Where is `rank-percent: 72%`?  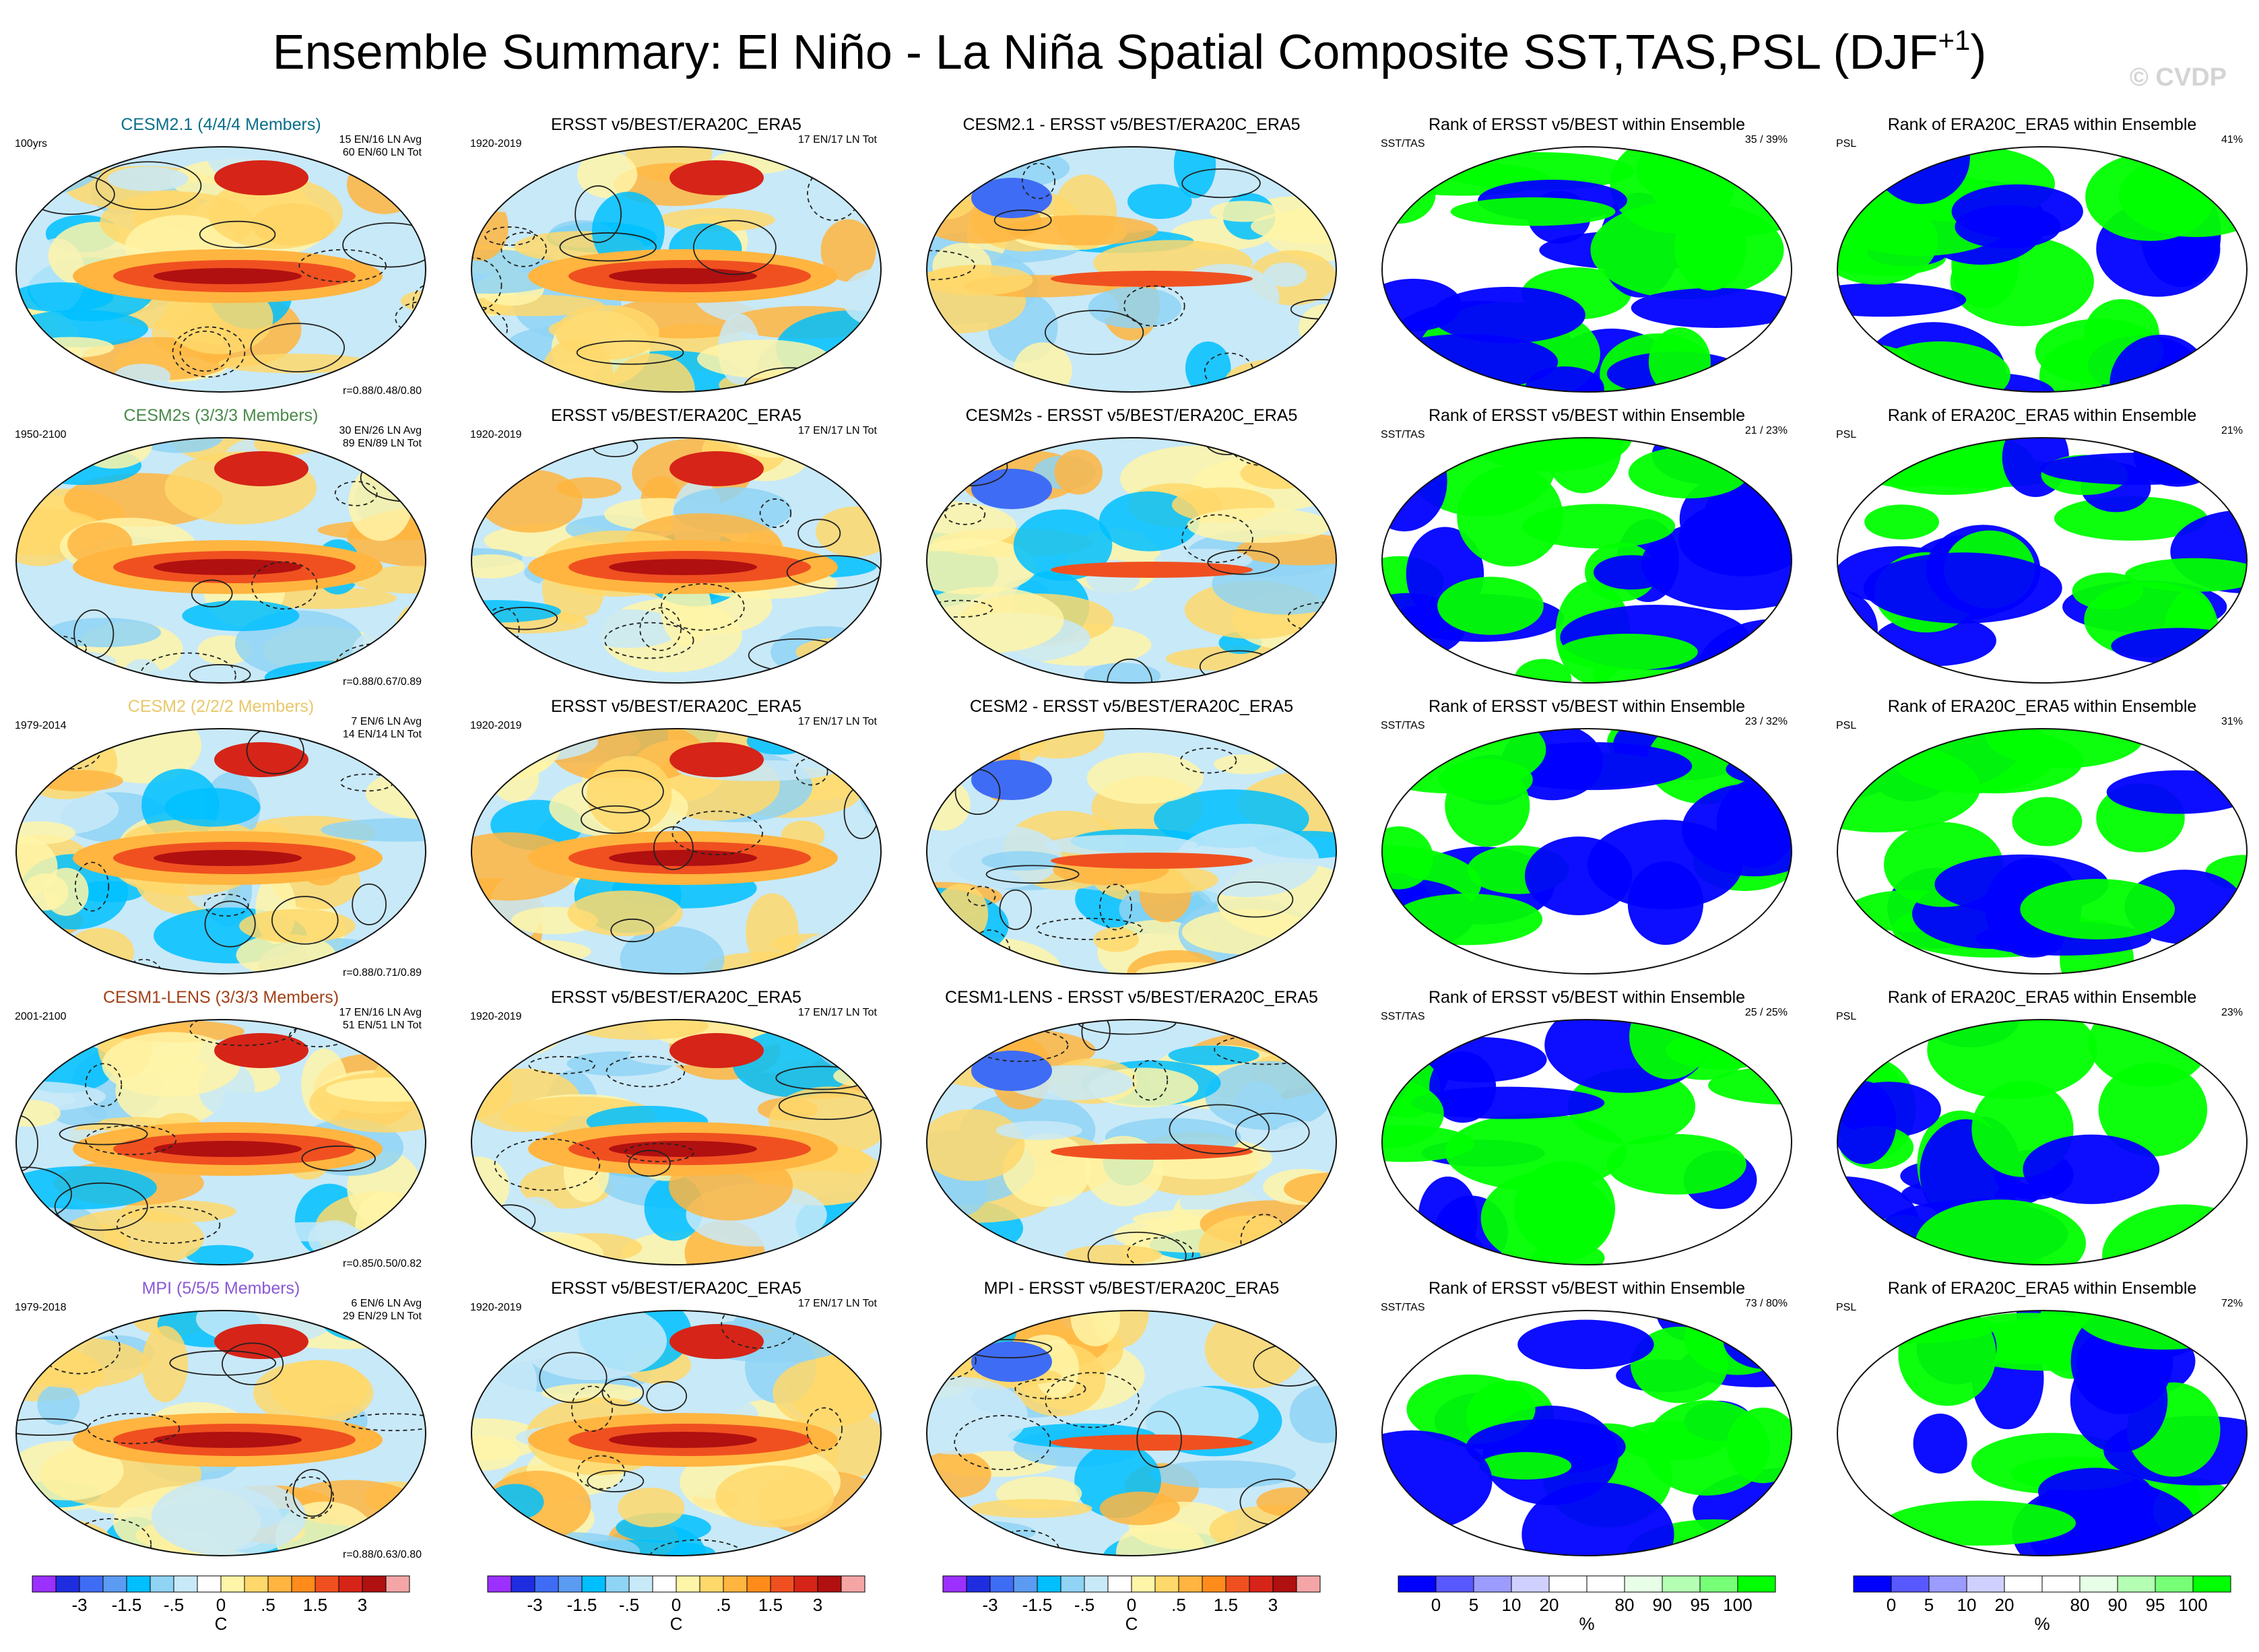
rank-percent: 72% is located at coordinates (2232, 1303).